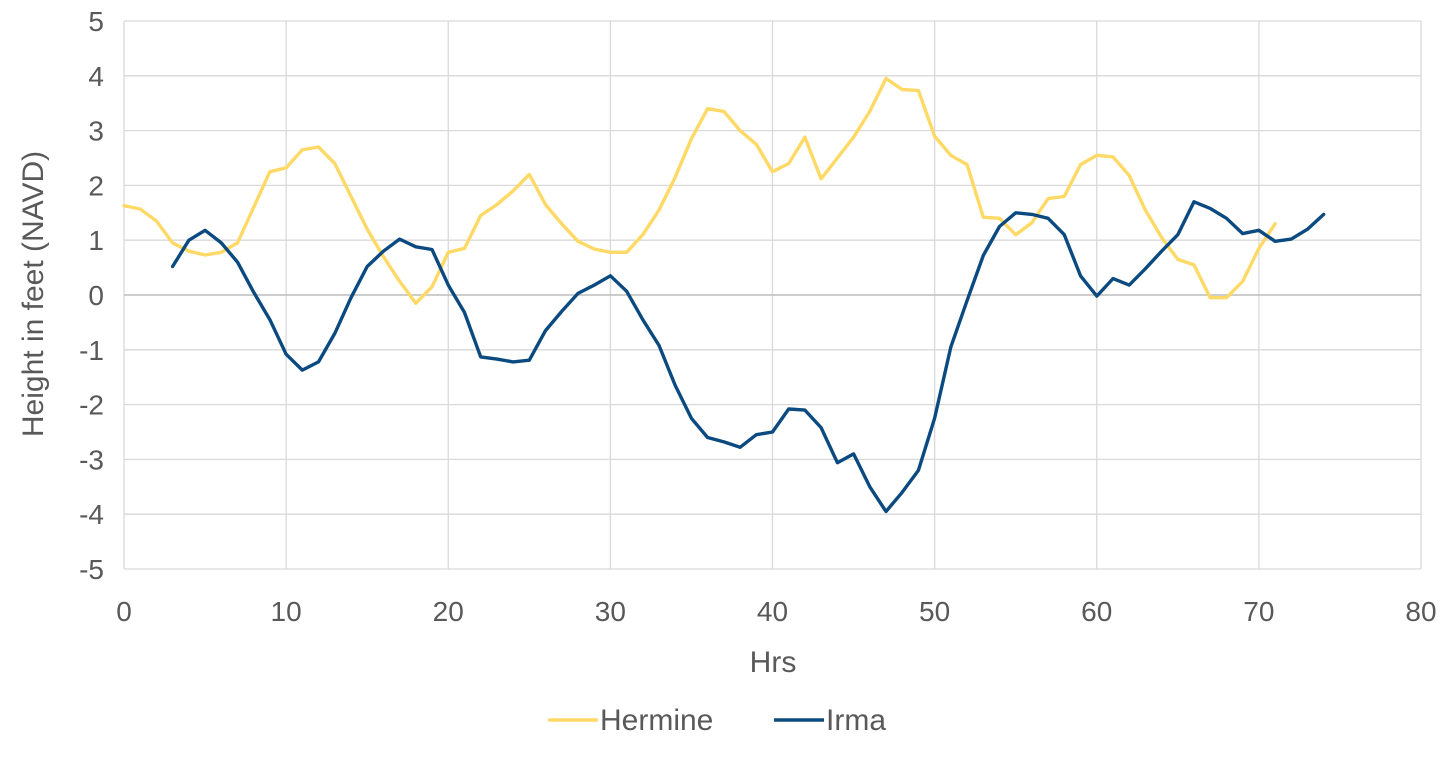 This screenshot has height=766, width=1450. Describe the element at coordinates (773, 662) in the screenshot. I see `x-axis-label: Hrs` at that location.